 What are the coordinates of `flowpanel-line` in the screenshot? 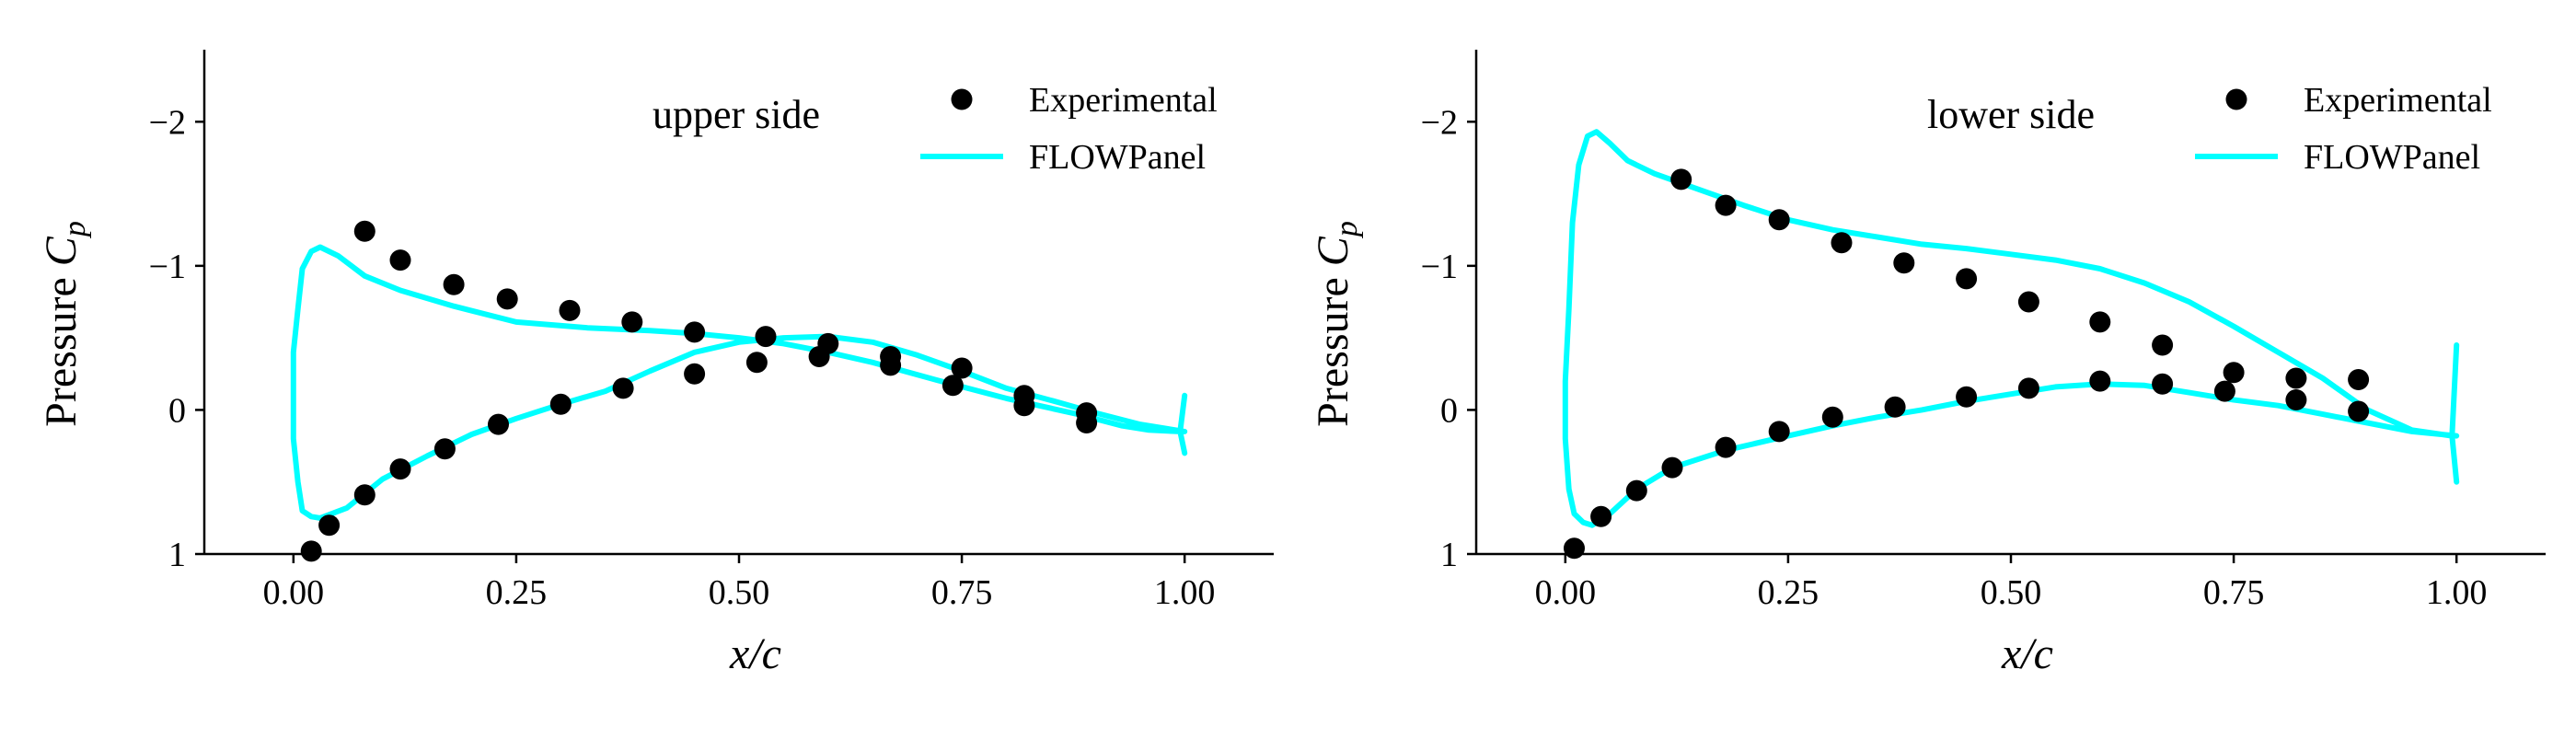 It's located at (739, 382).